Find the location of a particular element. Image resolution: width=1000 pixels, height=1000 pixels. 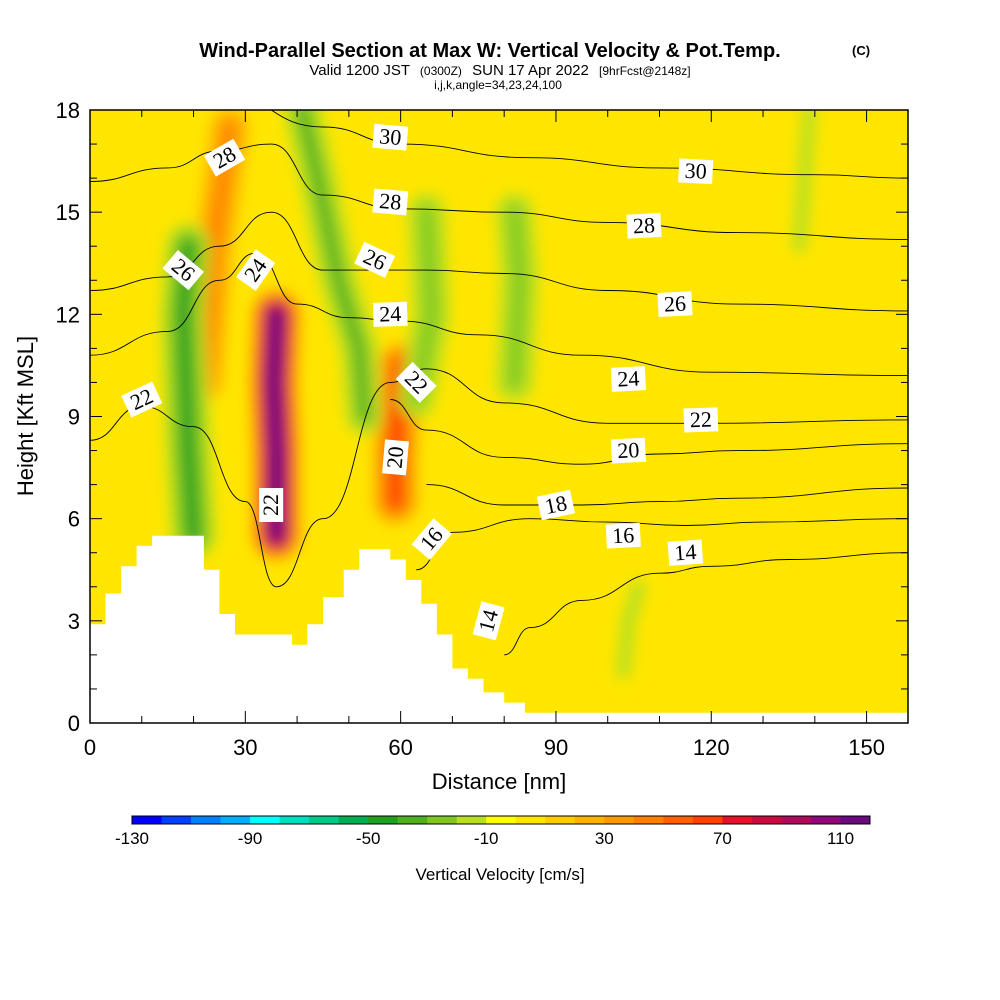

contour-label-30-2: 30 is located at coordinates (696, 171).